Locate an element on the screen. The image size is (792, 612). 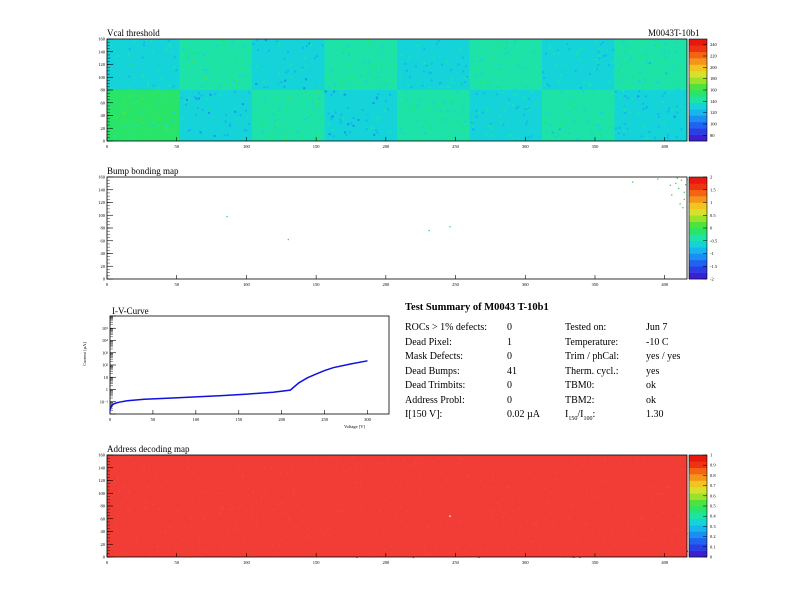
palette-tick-label: 80 is located at coordinates (712, 135).